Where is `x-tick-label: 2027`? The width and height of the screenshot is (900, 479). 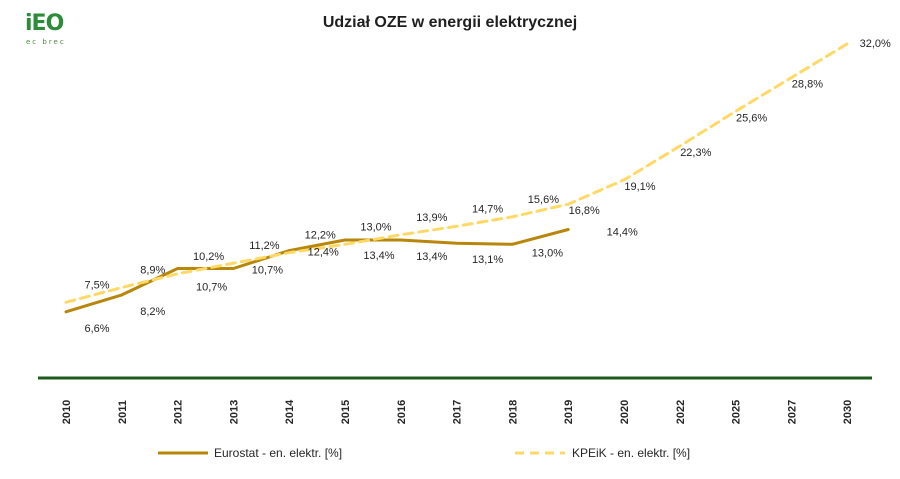 x-tick-label: 2027 is located at coordinates (792, 412).